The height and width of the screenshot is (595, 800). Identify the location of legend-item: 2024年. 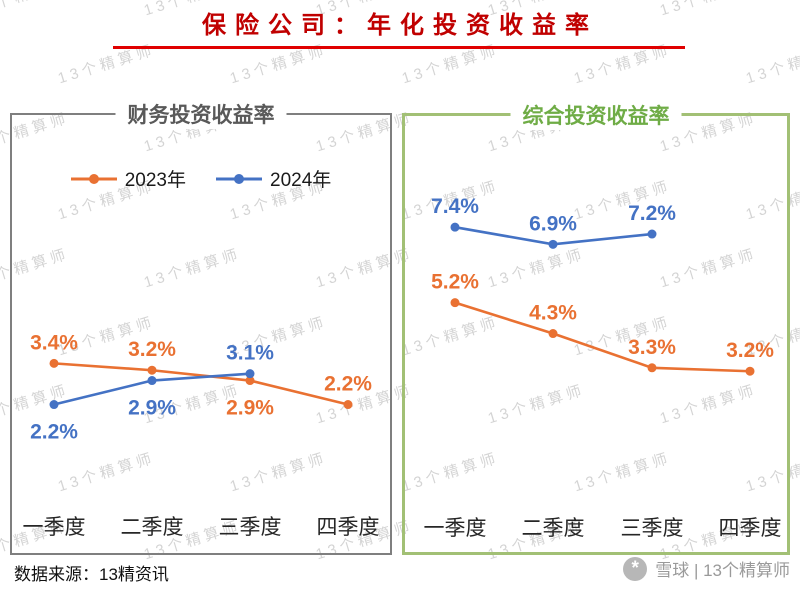
(273, 178).